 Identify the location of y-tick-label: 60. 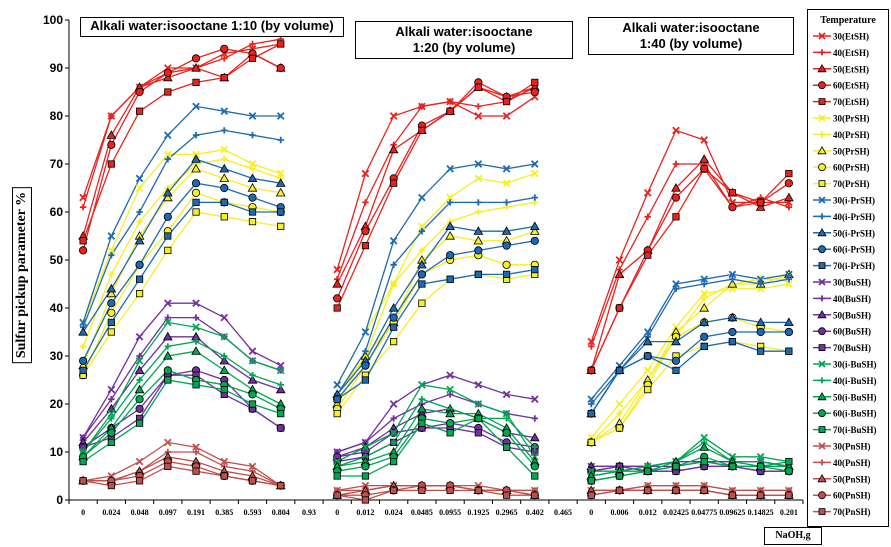
(57, 212).